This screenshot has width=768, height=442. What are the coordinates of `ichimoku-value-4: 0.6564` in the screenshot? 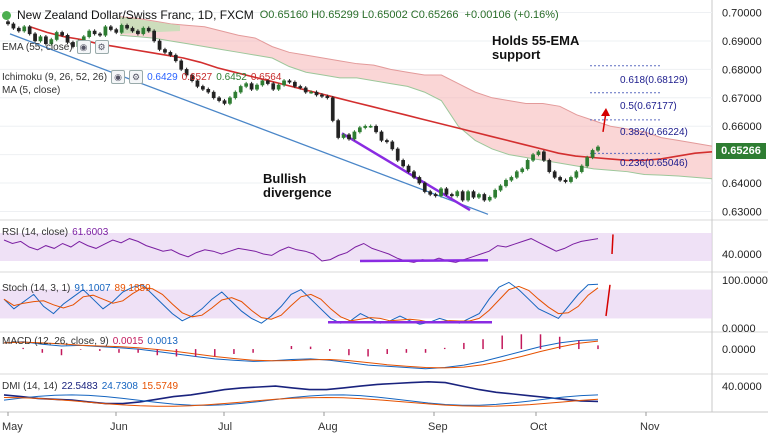 It's located at (266, 77).